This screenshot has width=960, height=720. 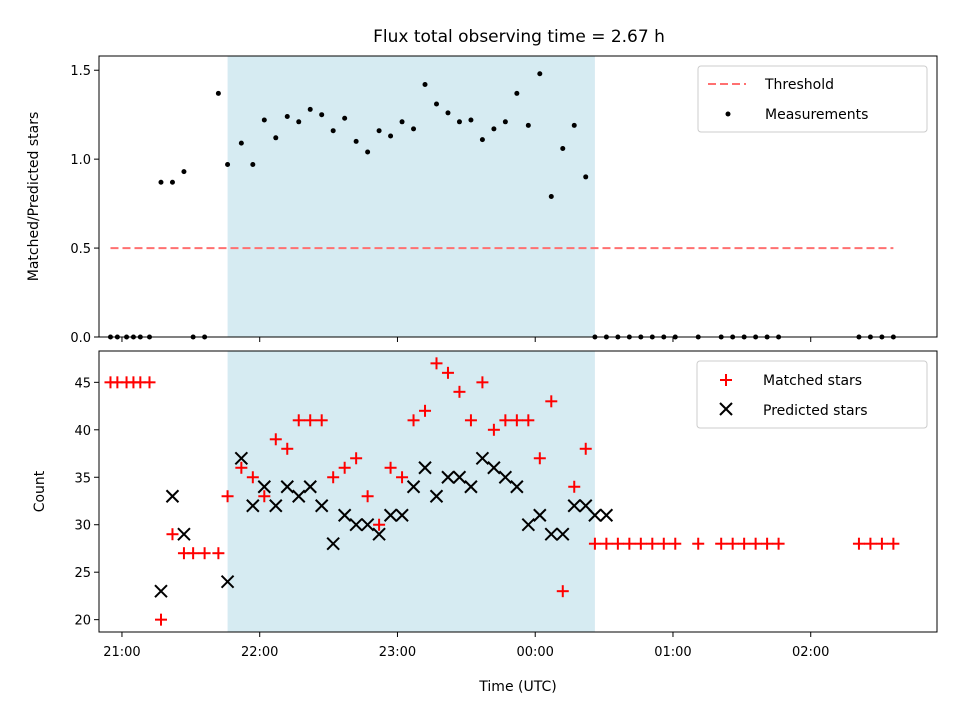 What do you see at coordinates (82, 478) in the screenshot?
I see `bottom-y-tick-label: 35` at bounding box center [82, 478].